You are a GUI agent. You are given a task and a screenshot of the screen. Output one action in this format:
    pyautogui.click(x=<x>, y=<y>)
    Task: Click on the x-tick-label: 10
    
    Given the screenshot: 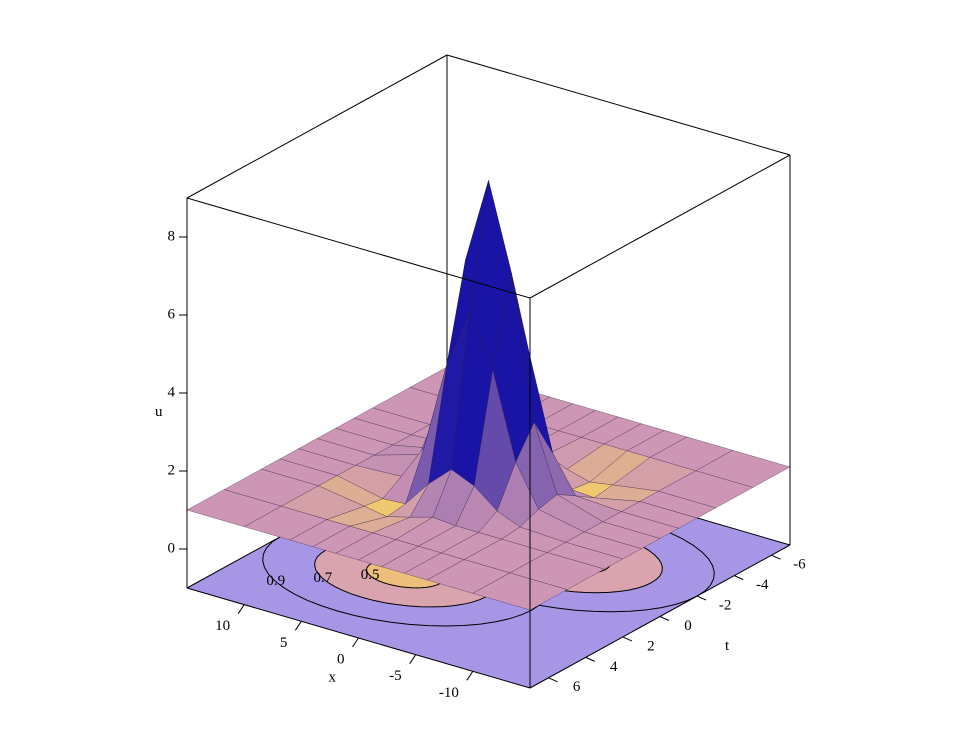 What is the action you would take?
    pyautogui.click(x=222, y=626)
    